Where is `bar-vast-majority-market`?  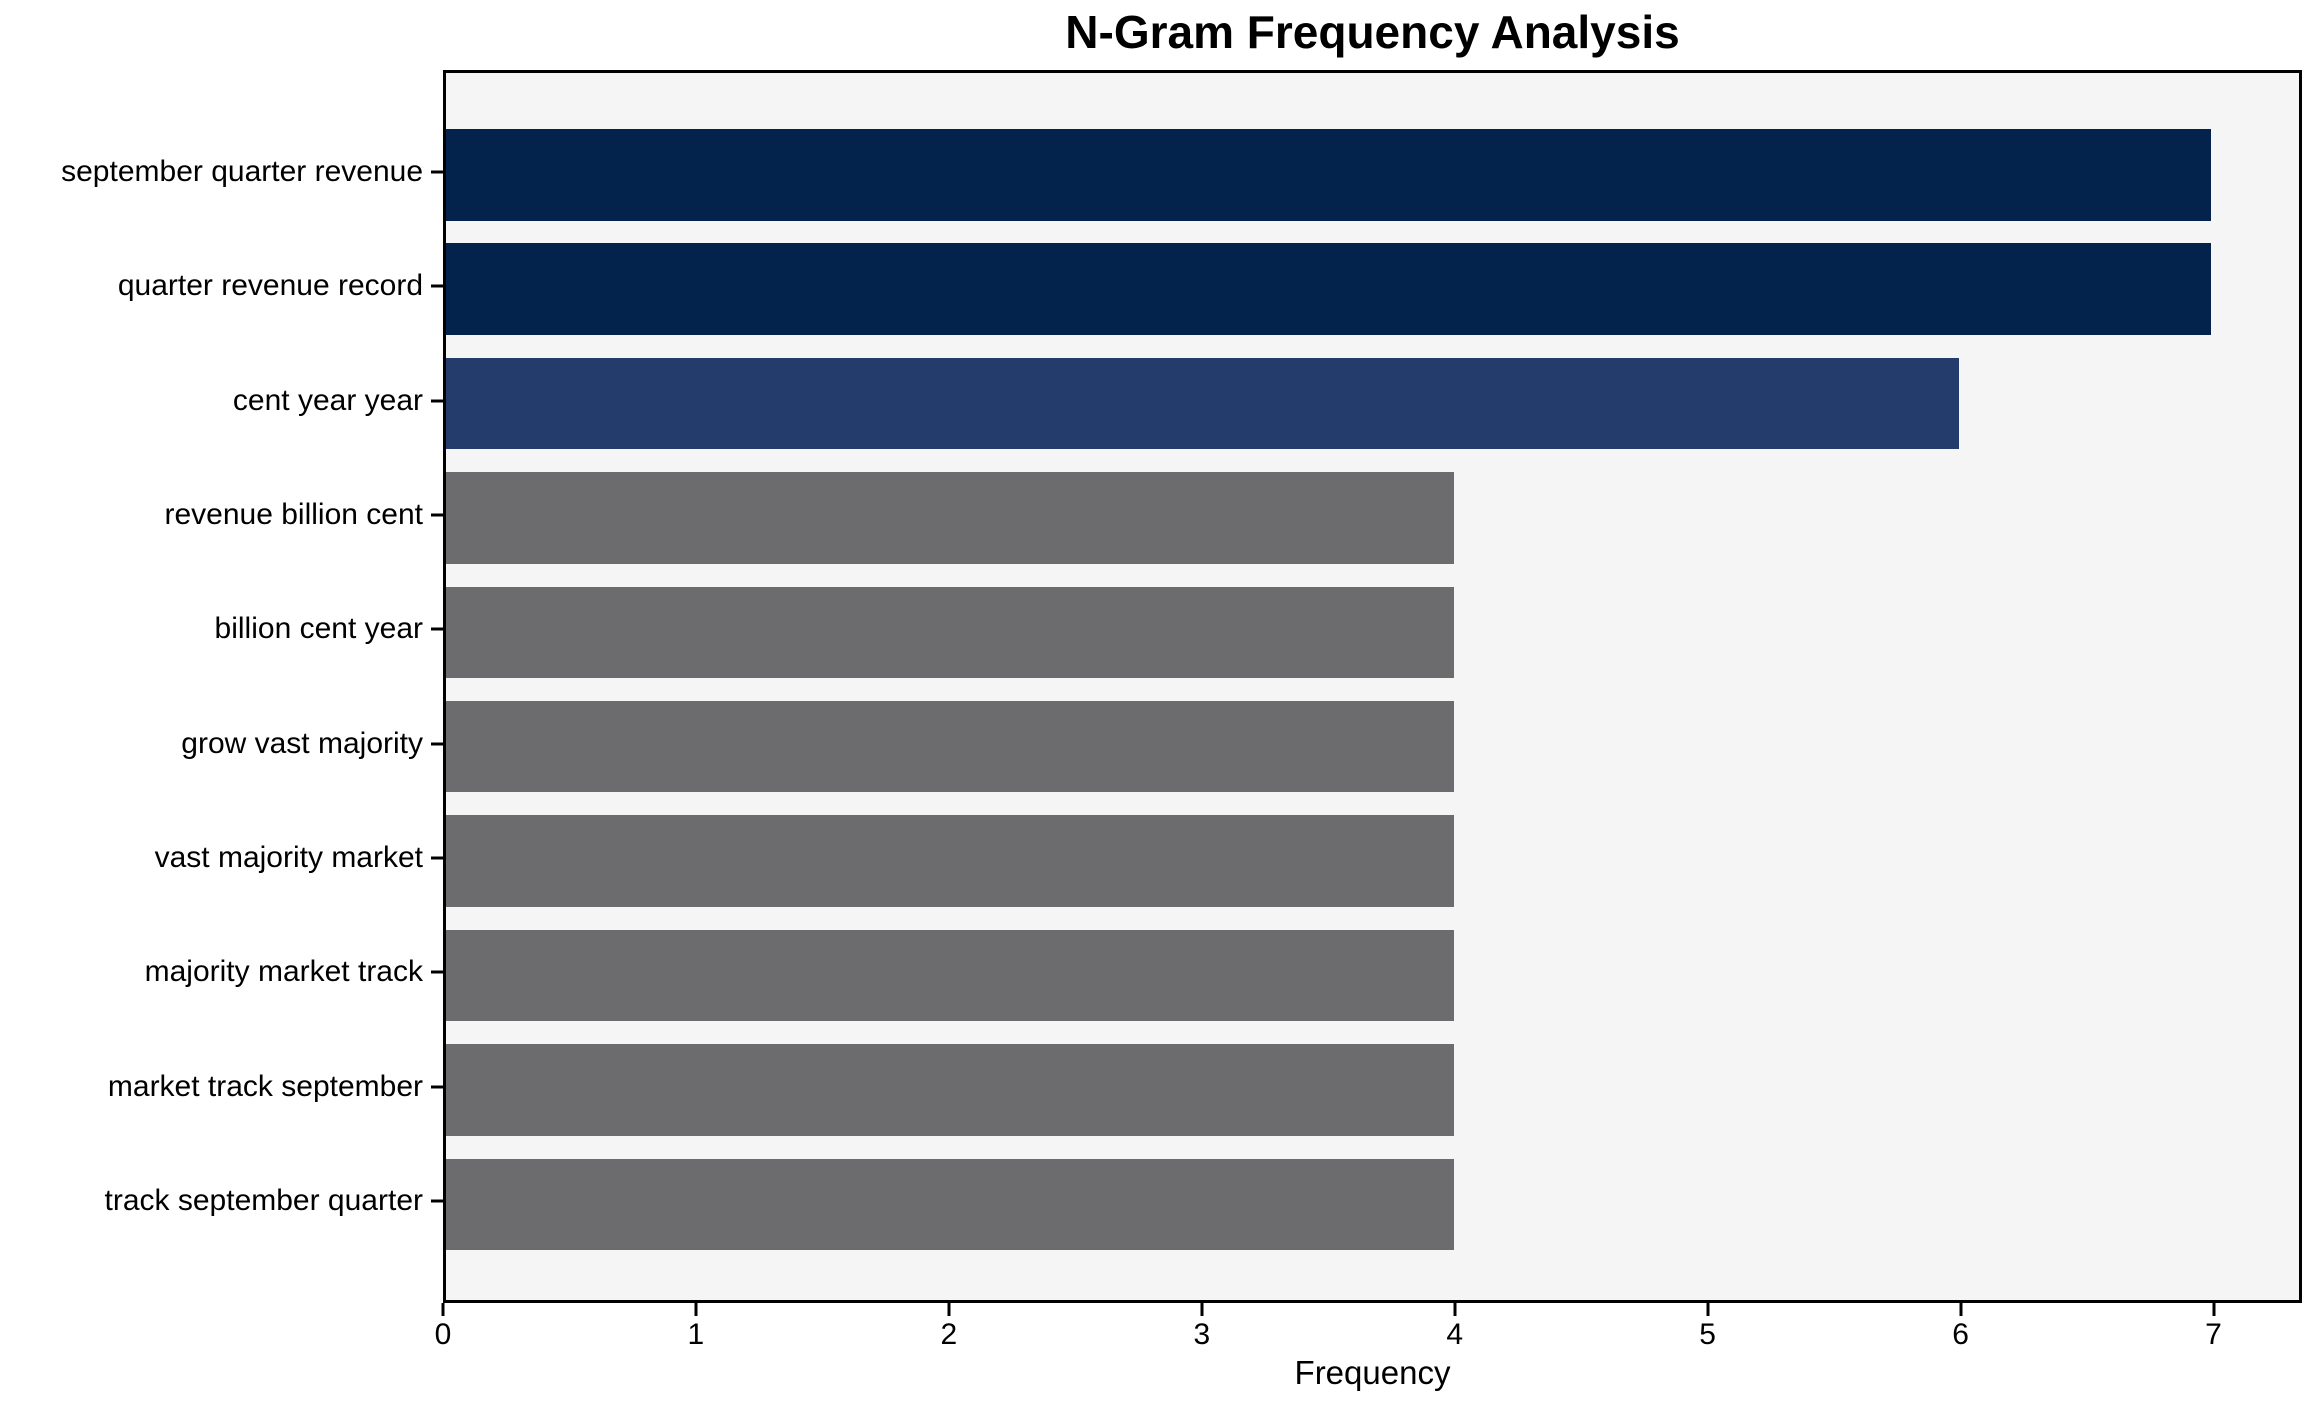 bar-vast-majority-market is located at coordinates (950, 861).